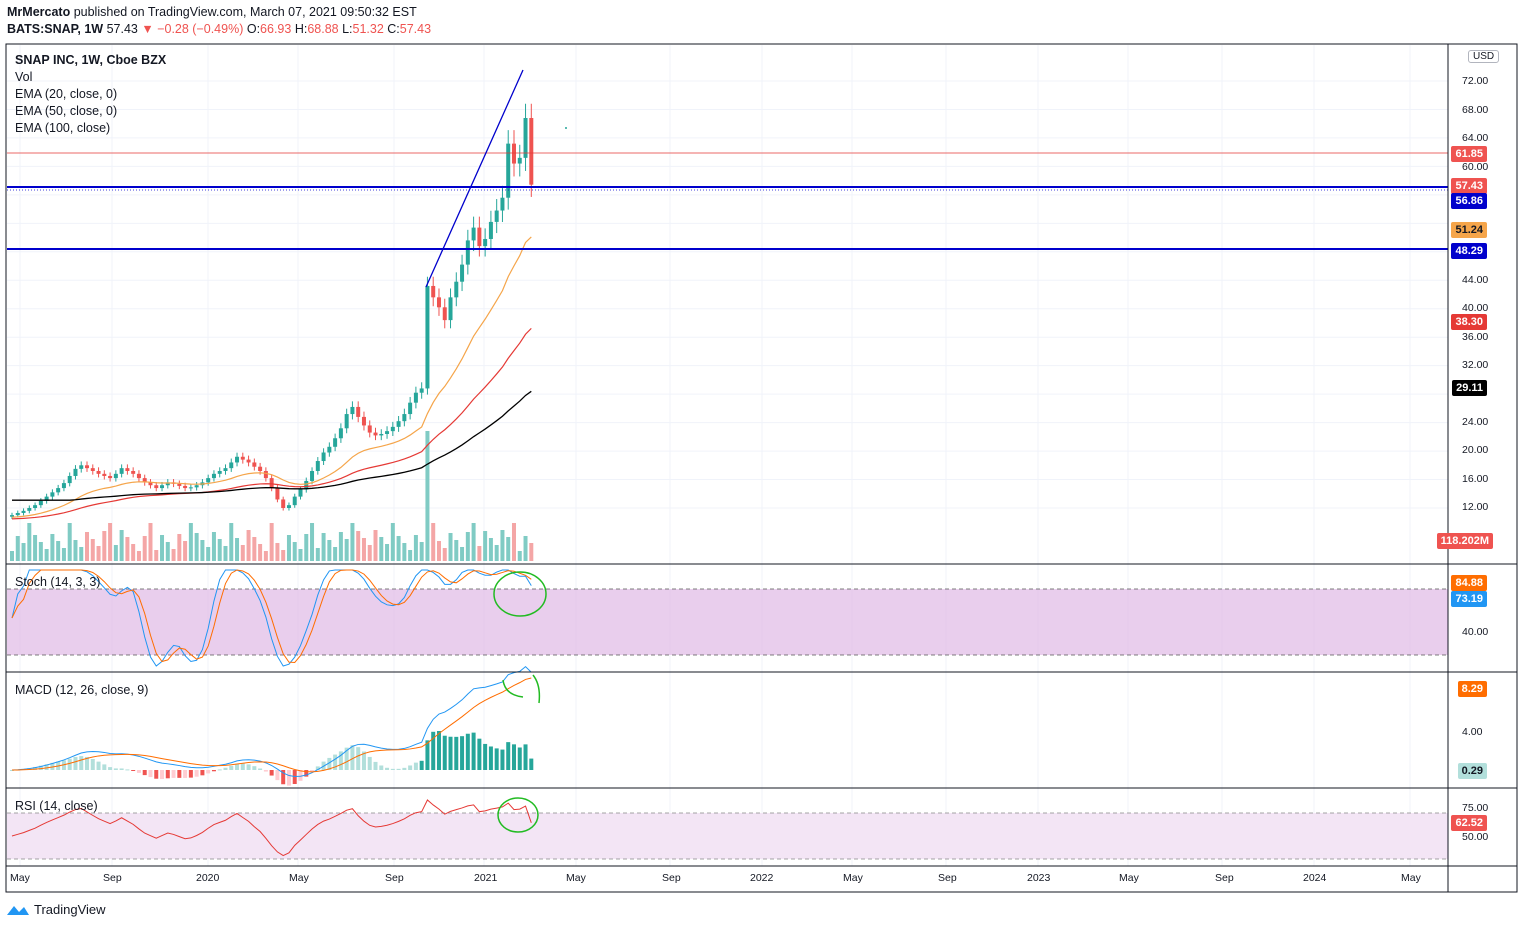  I want to click on down-arrow-icon: ▼, so click(147, 29).